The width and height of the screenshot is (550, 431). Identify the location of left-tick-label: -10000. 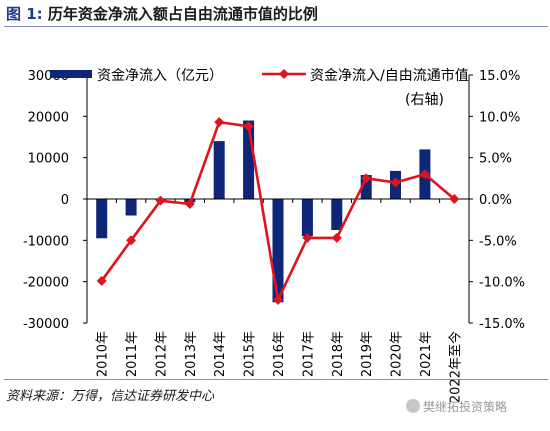
(46, 241).